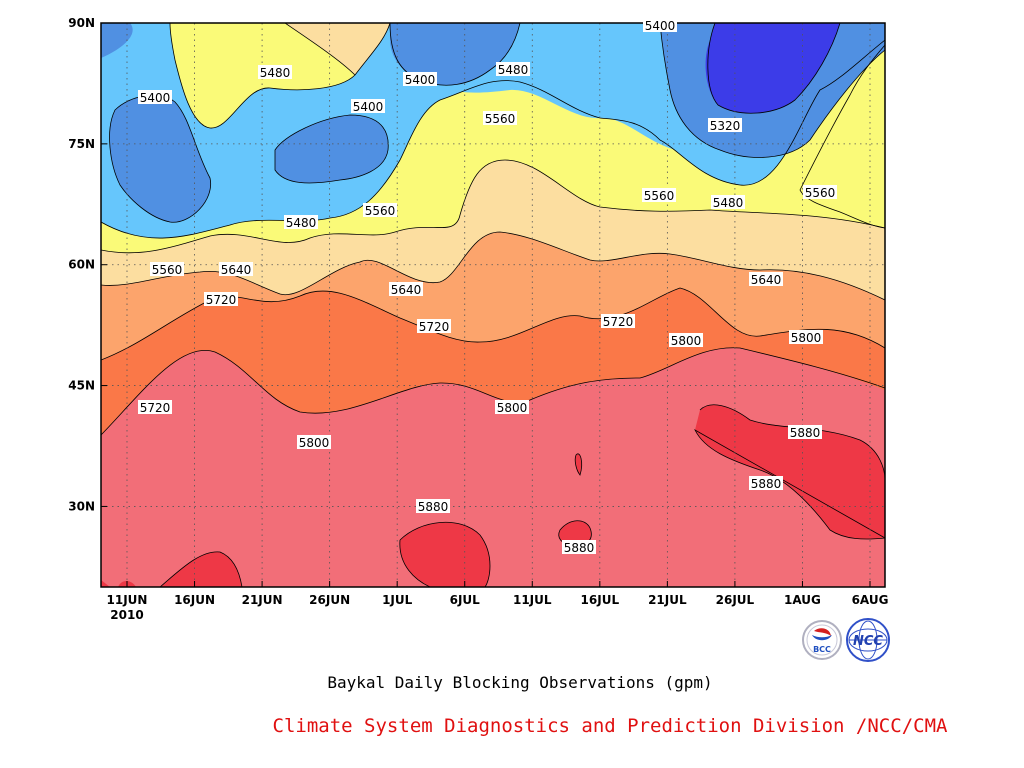 The width and height of the screenshot is (1024, 768). What do you see at coordinates (397, 600) in the screenshot?
I see `x-tick-label: 1JUL` at bounding box center [397, 600].